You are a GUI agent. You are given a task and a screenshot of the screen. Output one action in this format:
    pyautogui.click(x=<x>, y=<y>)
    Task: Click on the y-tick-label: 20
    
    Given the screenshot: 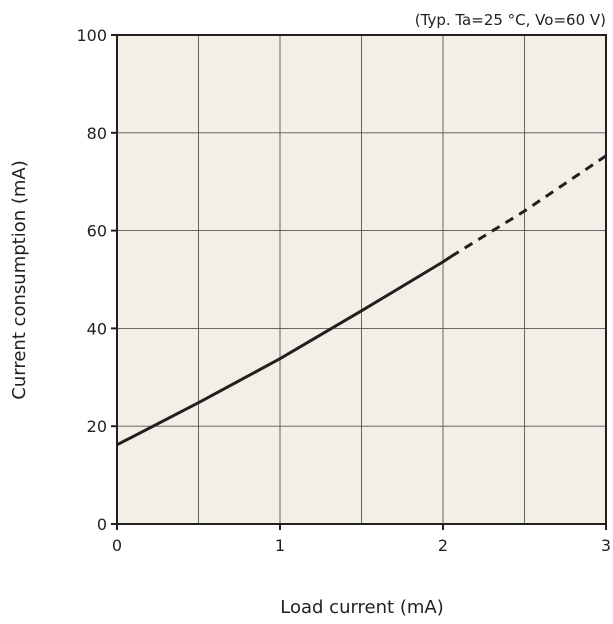 What is the action you would take?
    pyautogui.click(x=97, y=426)
    